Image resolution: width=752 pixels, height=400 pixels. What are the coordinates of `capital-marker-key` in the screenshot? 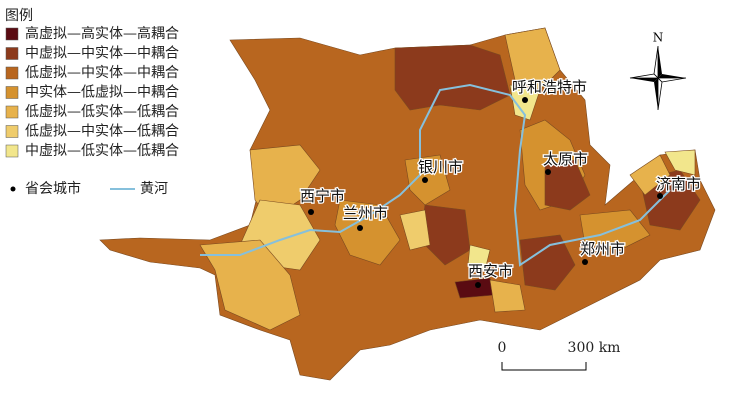 It's located at (13, 189).